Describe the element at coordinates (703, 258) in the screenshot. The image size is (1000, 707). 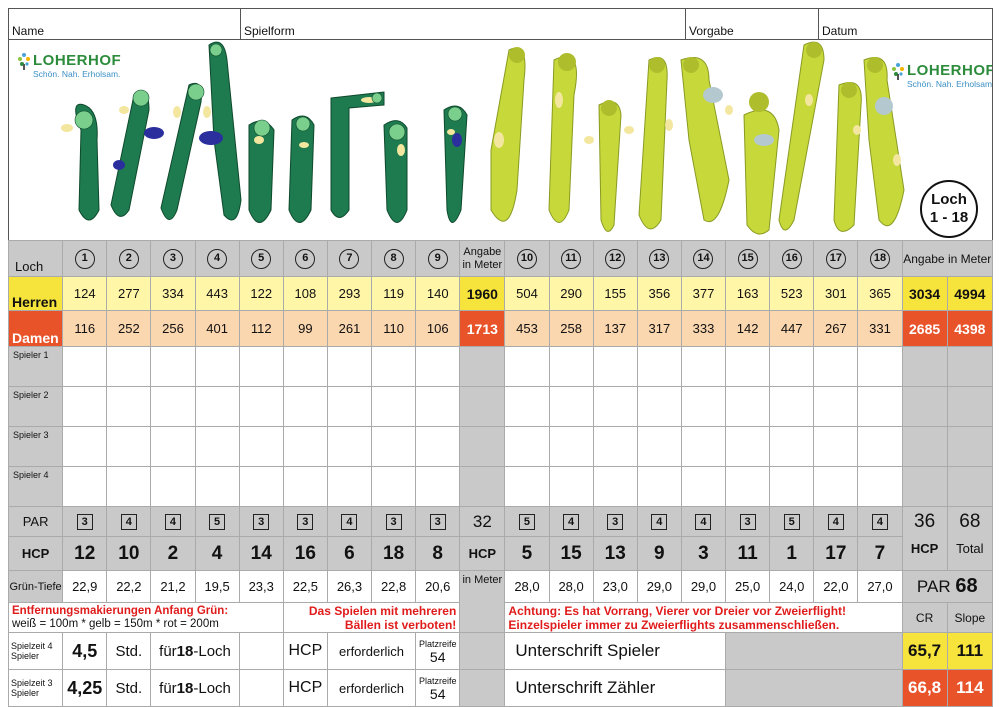
I see `hole-number: 14` at that location.